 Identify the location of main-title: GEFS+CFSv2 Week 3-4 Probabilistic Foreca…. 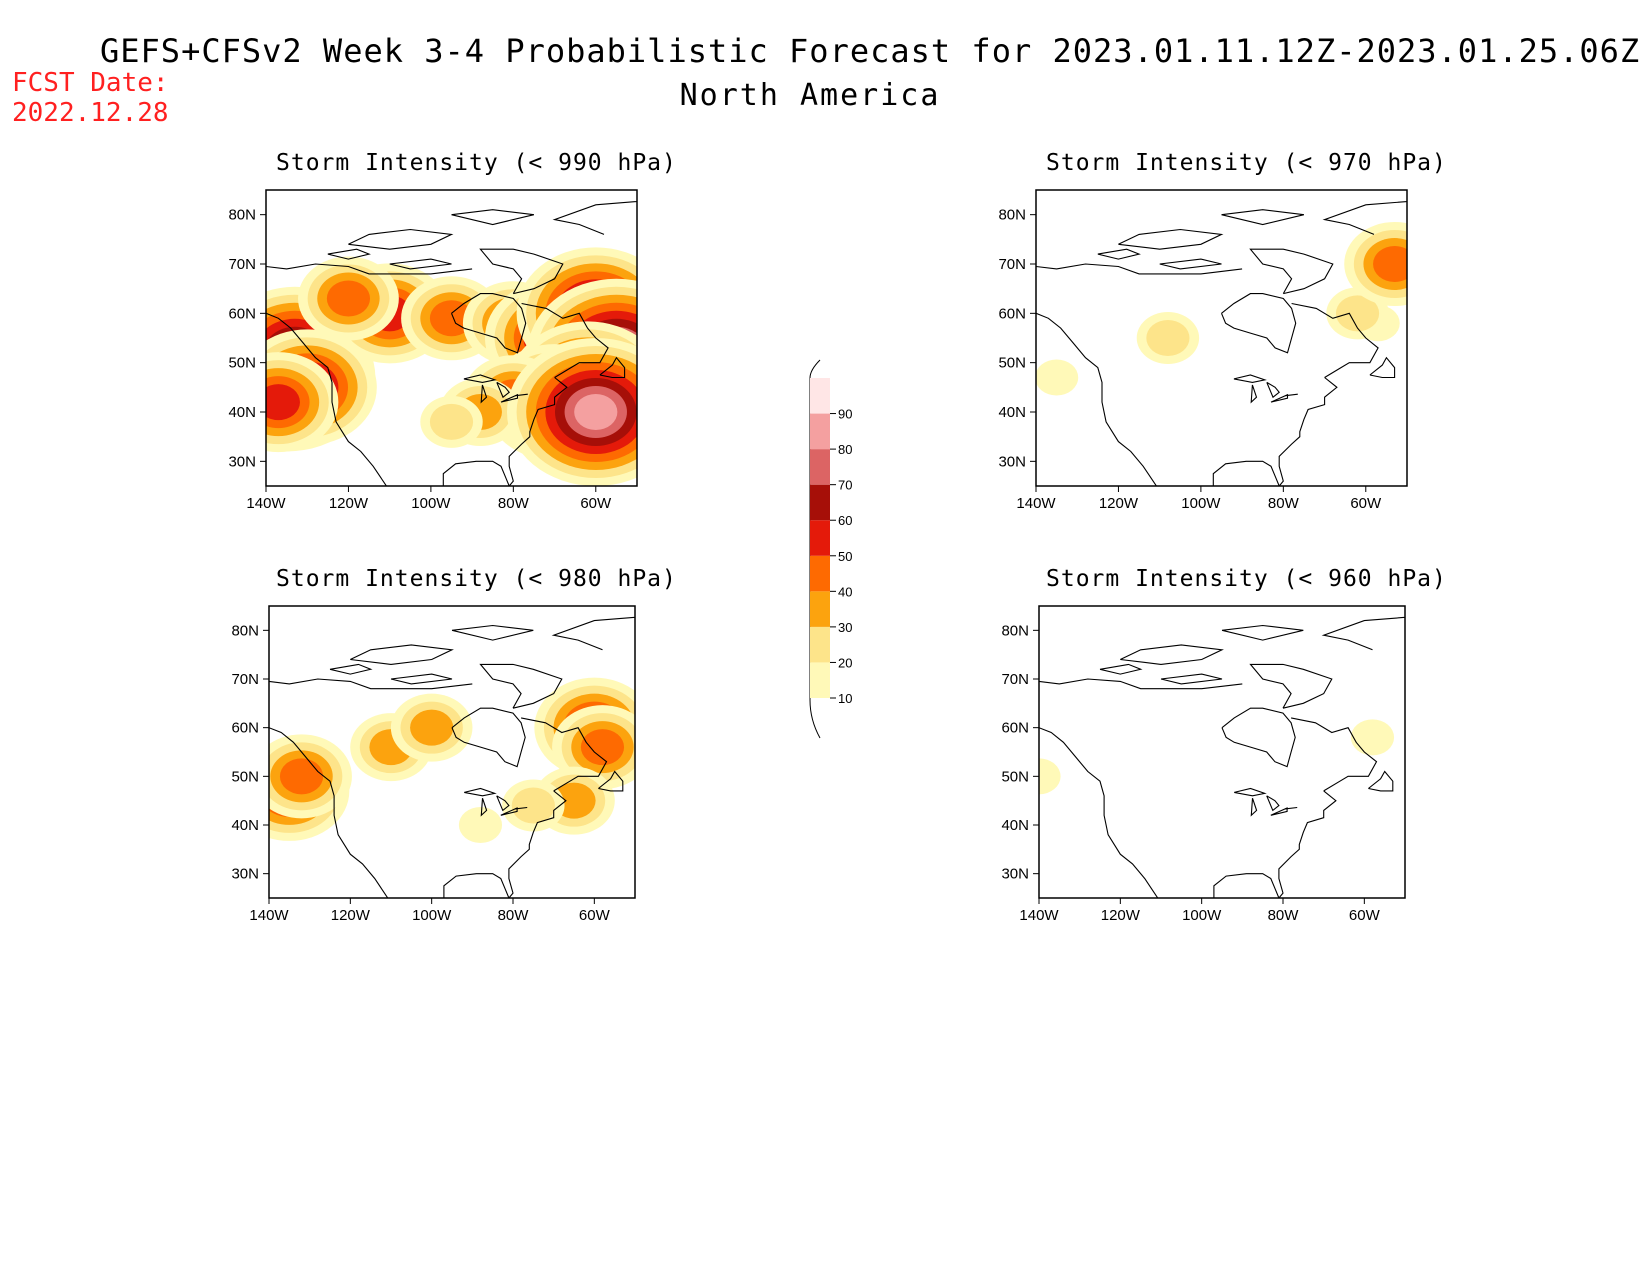
(870, 51).